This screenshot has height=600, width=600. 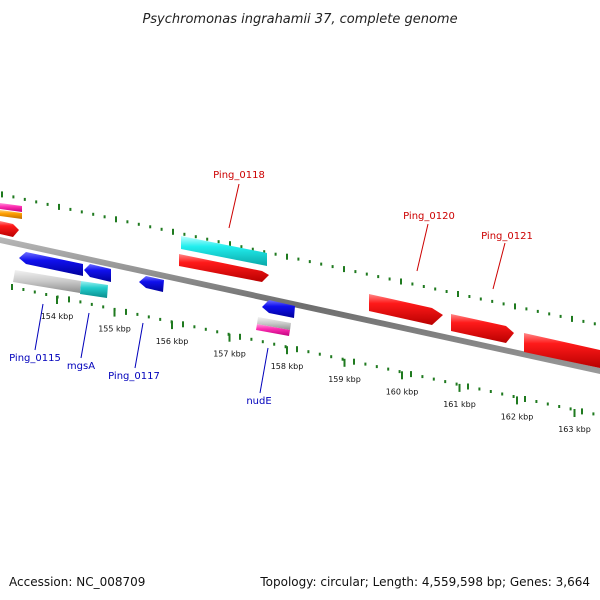 What do you see at coordinates (574, 429) in the screenshot?
I see `scale-tick-label: 163 kbp` at bounding box center [574, 429].